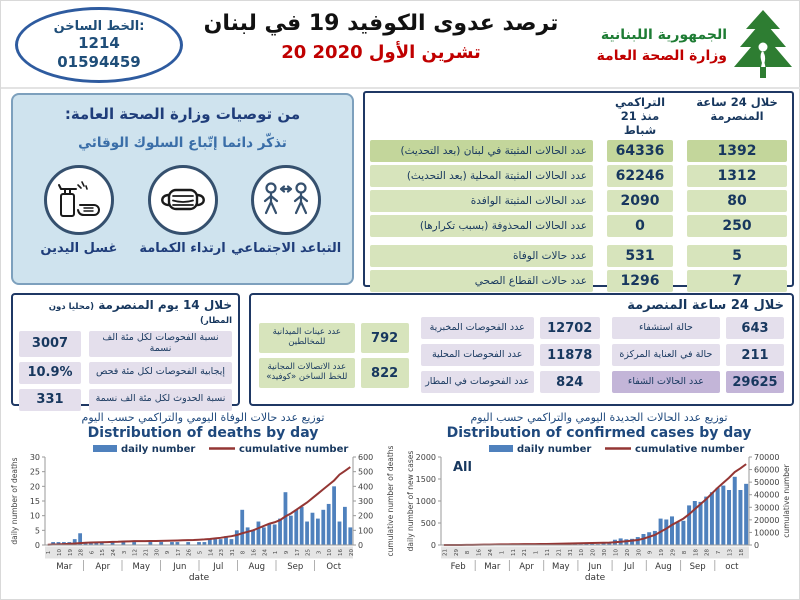 Image resolution: width=800 pixels, height=600 pixels. Describe the element at coordinates (665, 382) in the screenshot. I see `recovered-label: عدد الحالات الشفاء` at that location.